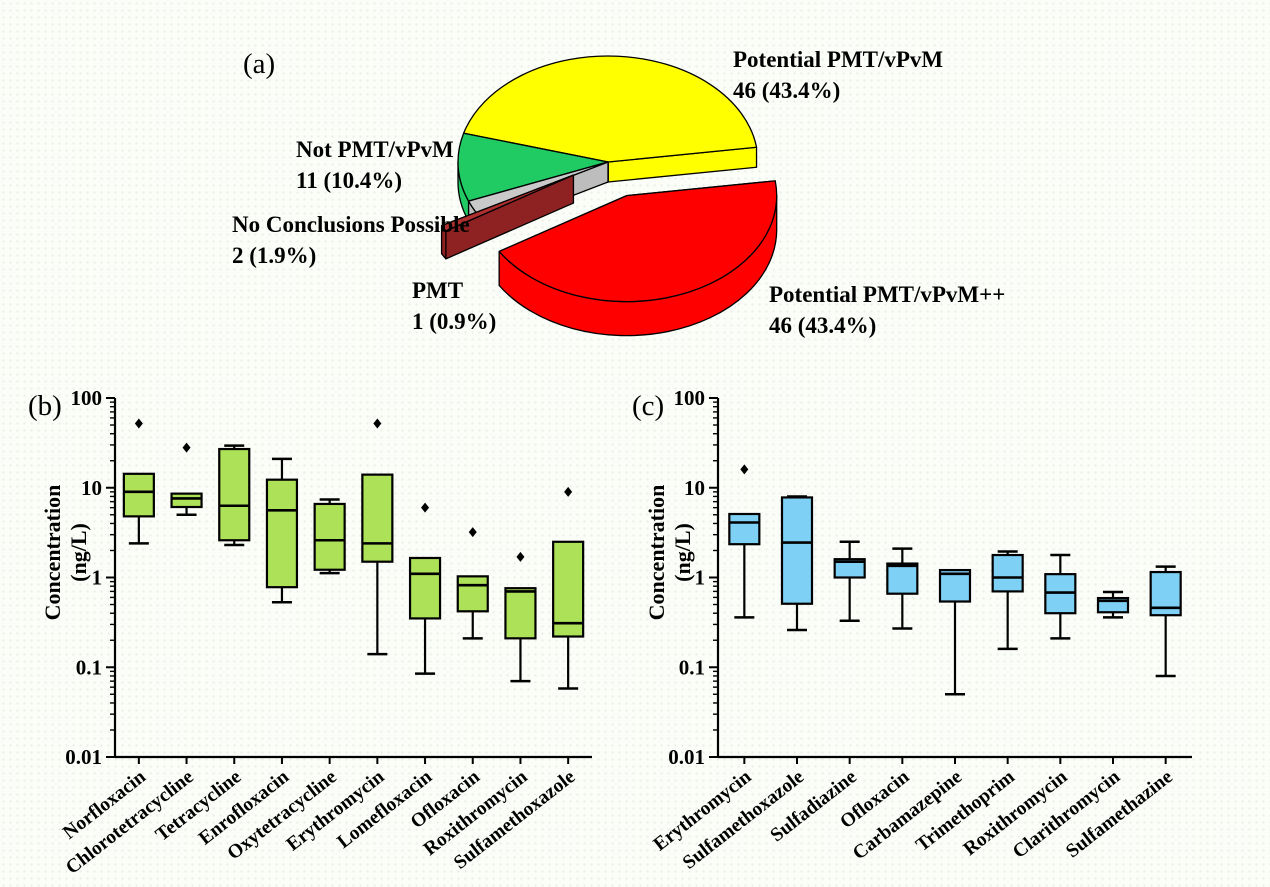 The image size is (1270, 887). What do you see at coordinates (787, 90) in the screenshot?
I see `pie-label-potential-pmt-vpvm-value: 46 (43.4%)` at bounding box center [787, 90].